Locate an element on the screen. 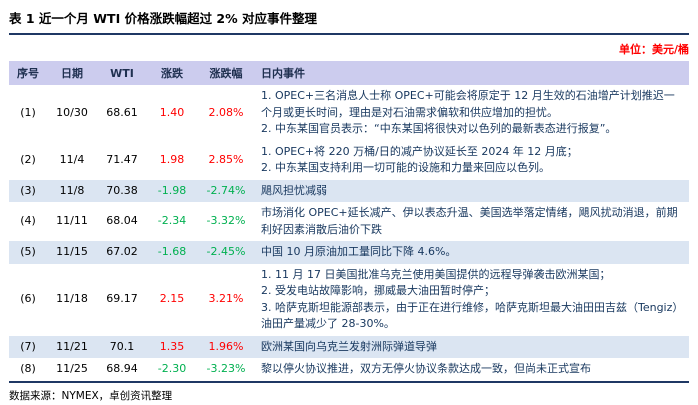 This screenshot has width=698, height=405. cell-no: (8) is located at coordinates (28, 368).